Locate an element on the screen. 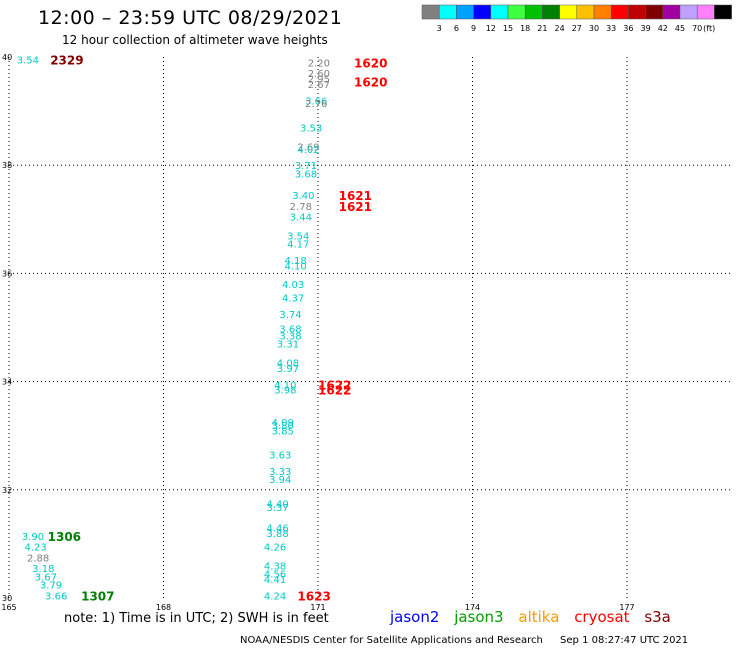  colorbar-label: 42 is located at coordinates (663, 28).